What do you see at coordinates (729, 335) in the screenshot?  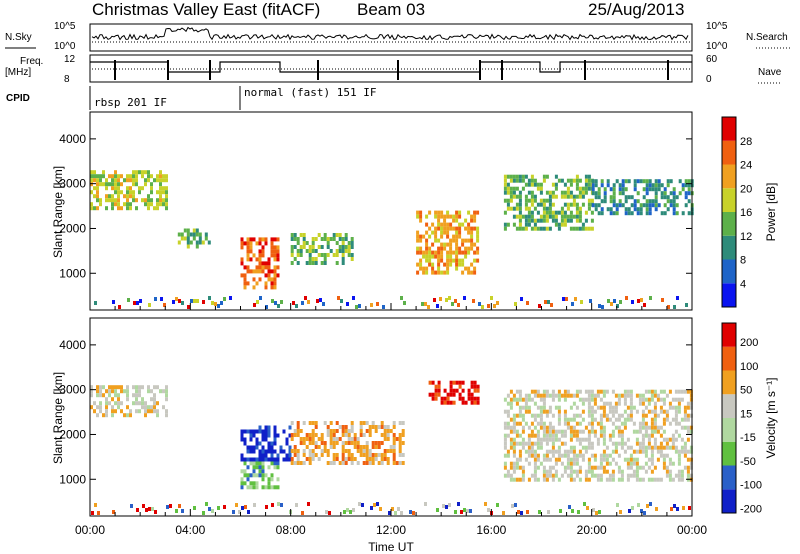 I see `colorbar-segment` at bounding box center [729, 335].